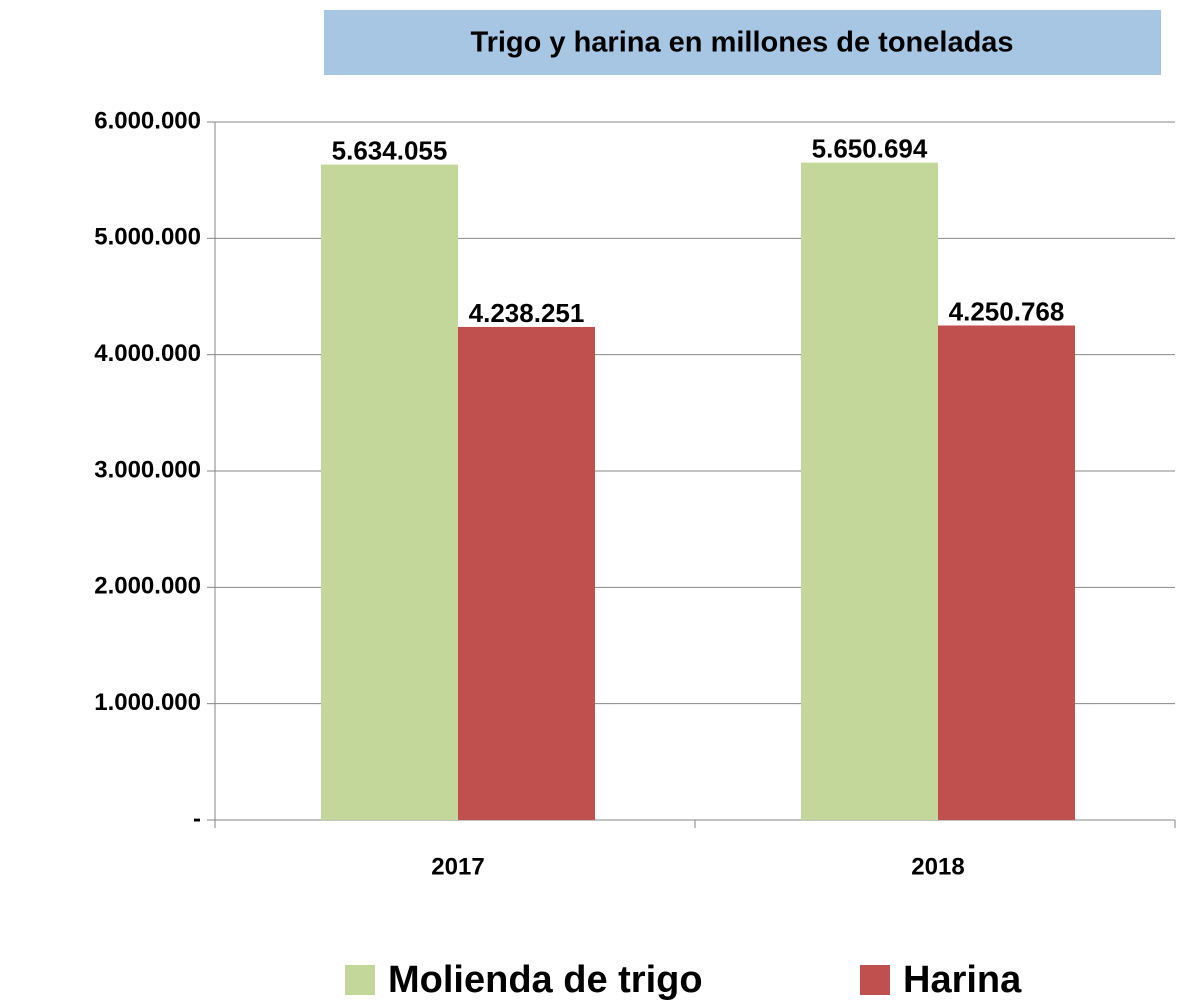 This screenshot has height=1001, width=1187. What do you see at coordinates (147, 586) in the screenshot?
I see `y-tick-label: 2.000.000` at bounding box center [147, 586].